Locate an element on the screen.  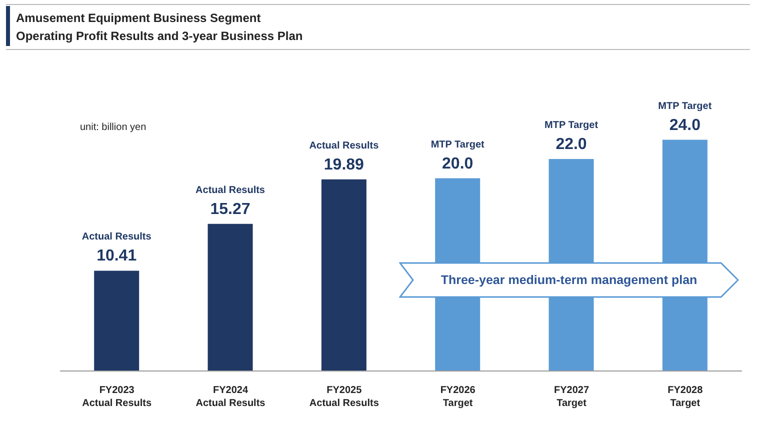
x-tick-label: FY2027 Target is located at coordinates (572, 397).